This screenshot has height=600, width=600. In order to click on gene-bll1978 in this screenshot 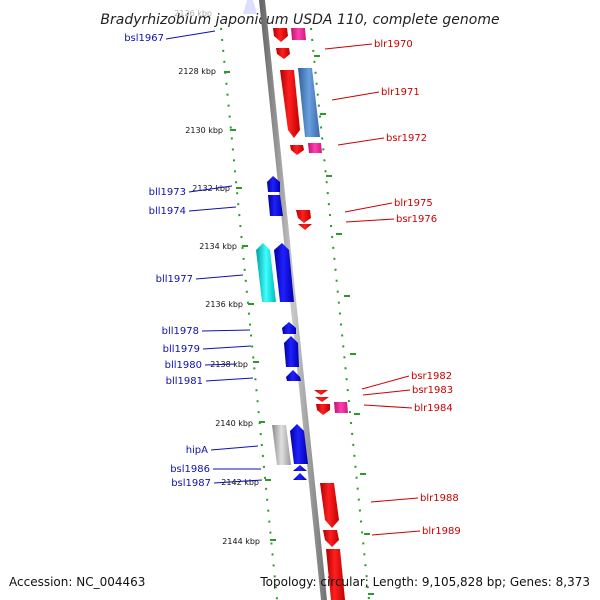, I will do `click(289, 328)`.